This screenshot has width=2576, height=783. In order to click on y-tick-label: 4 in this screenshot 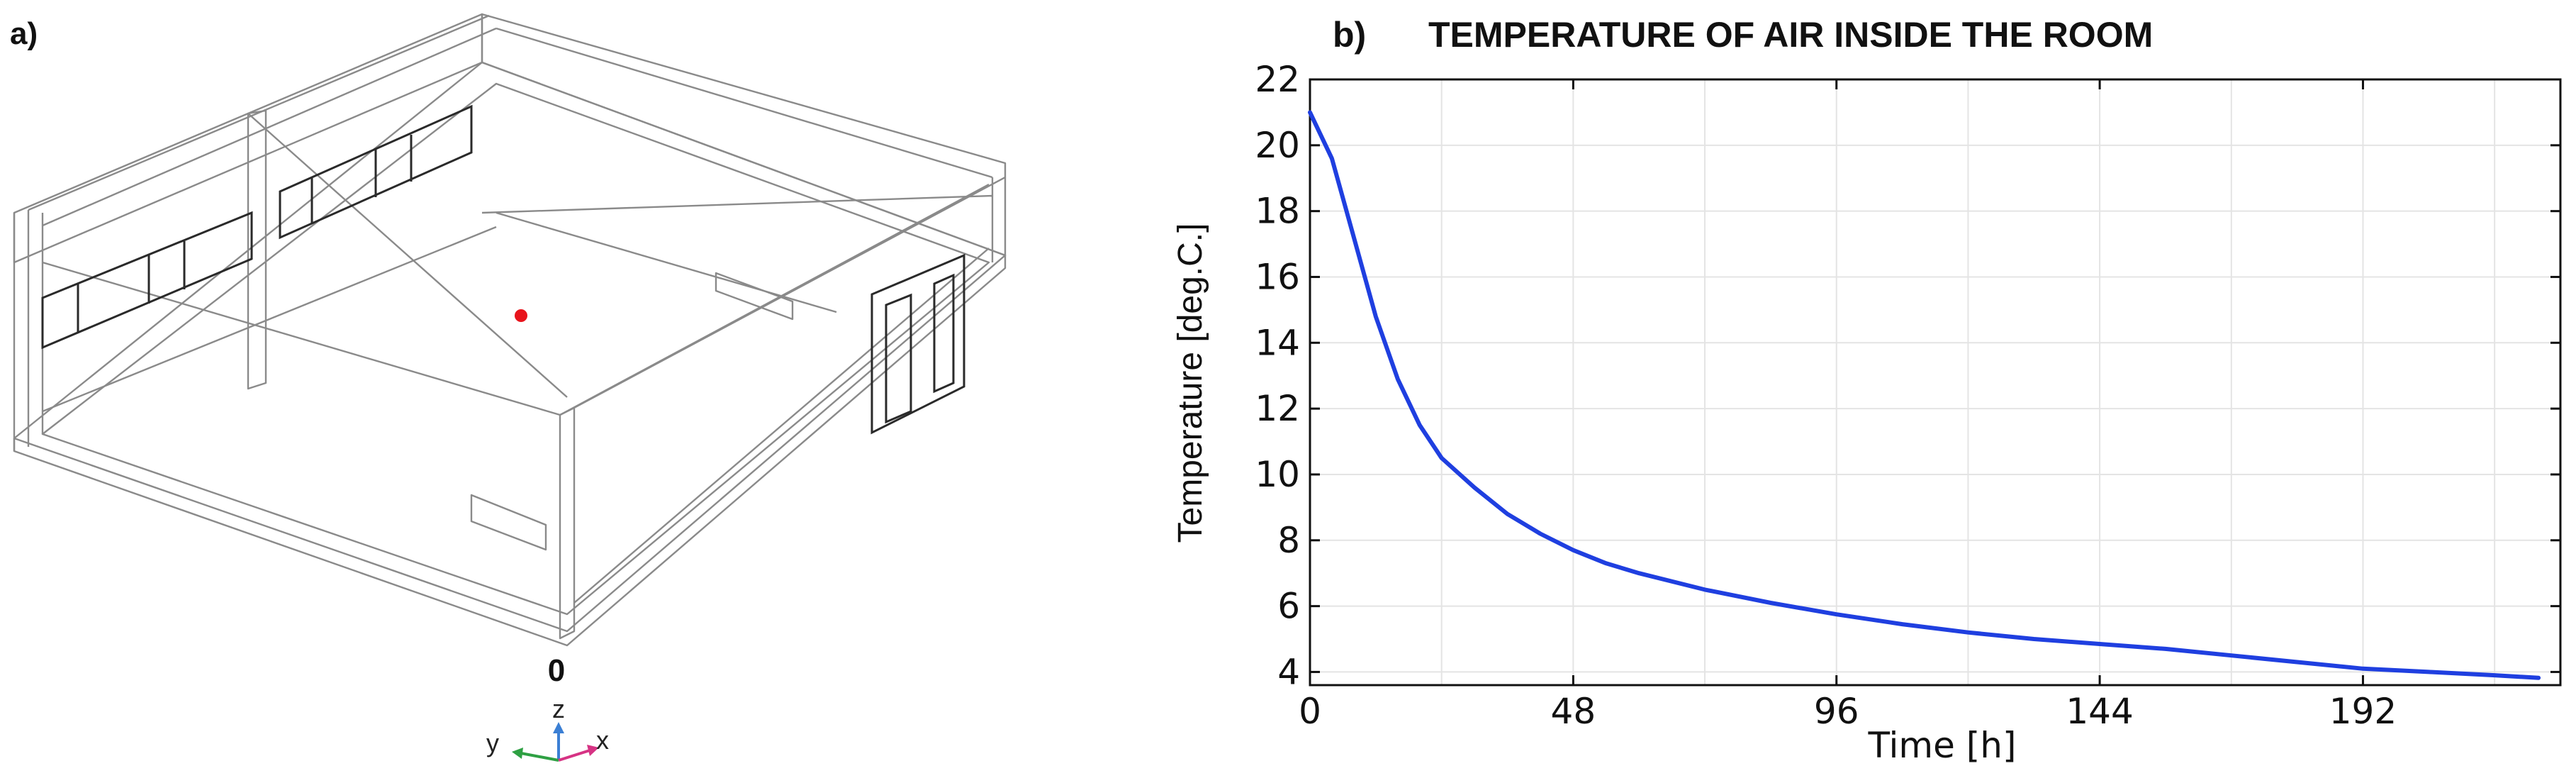, I will do `click(1289, 671)`.